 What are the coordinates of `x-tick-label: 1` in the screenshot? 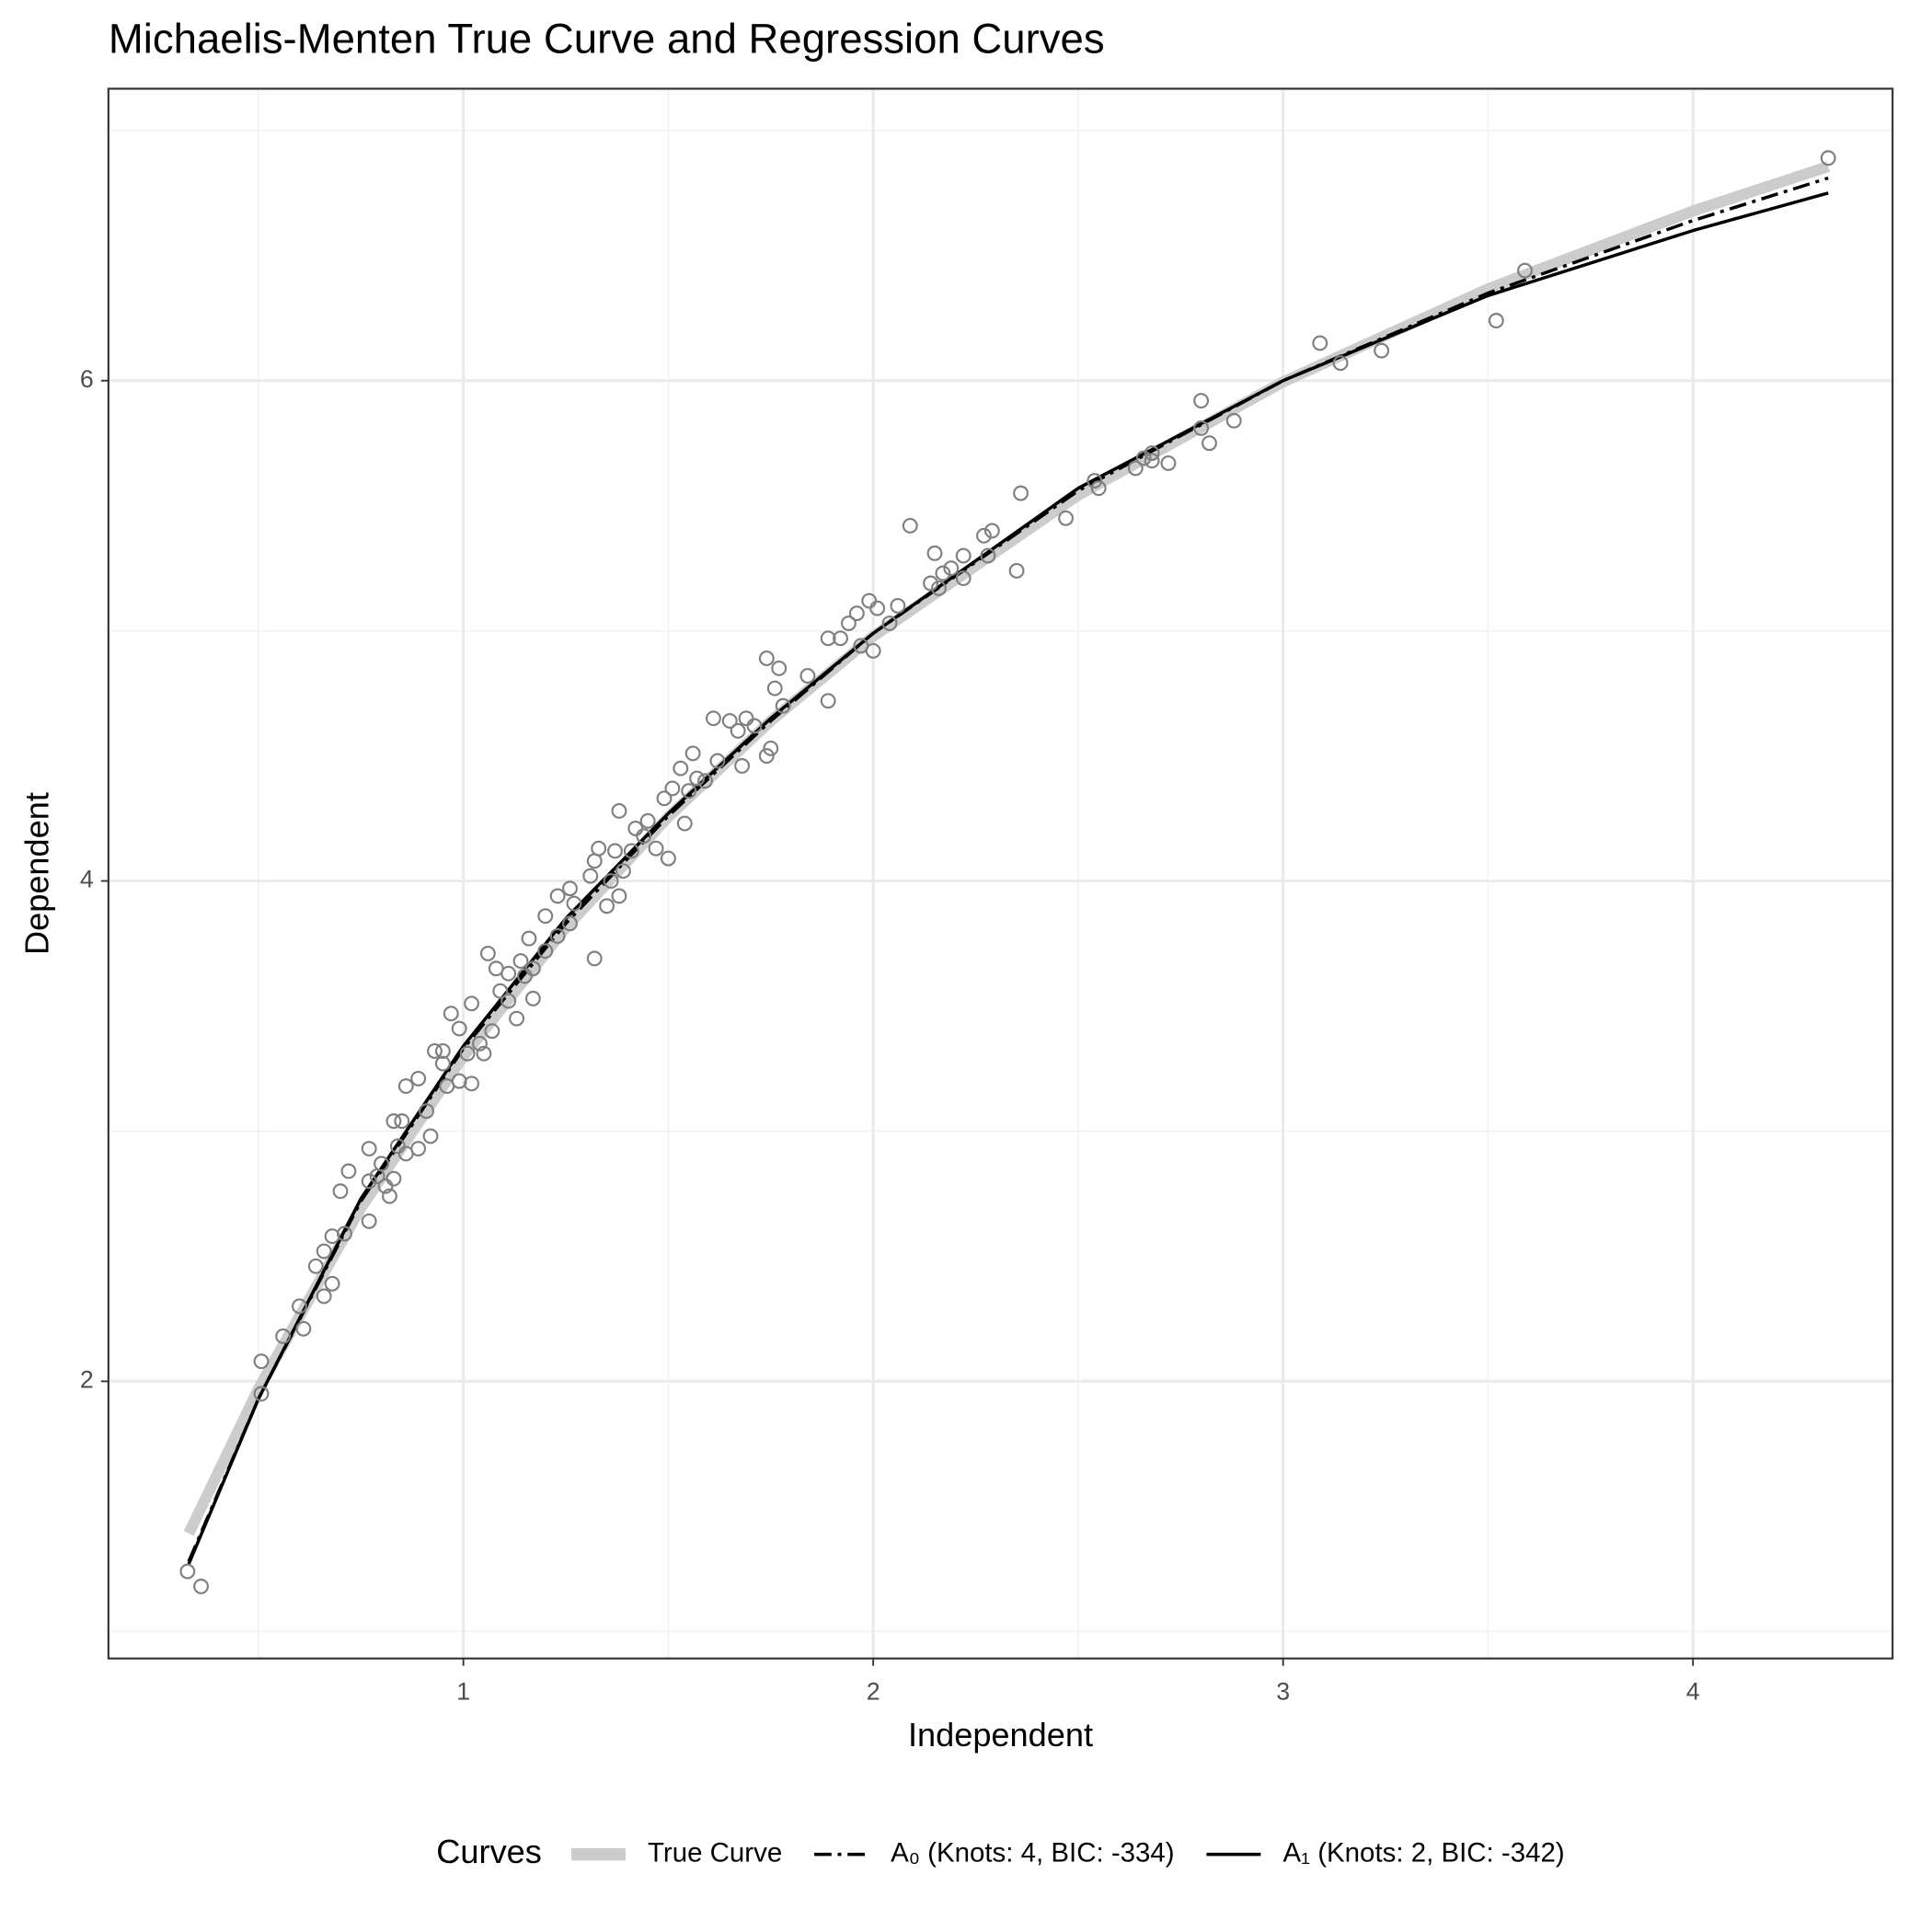 It's located at (463, 1691).